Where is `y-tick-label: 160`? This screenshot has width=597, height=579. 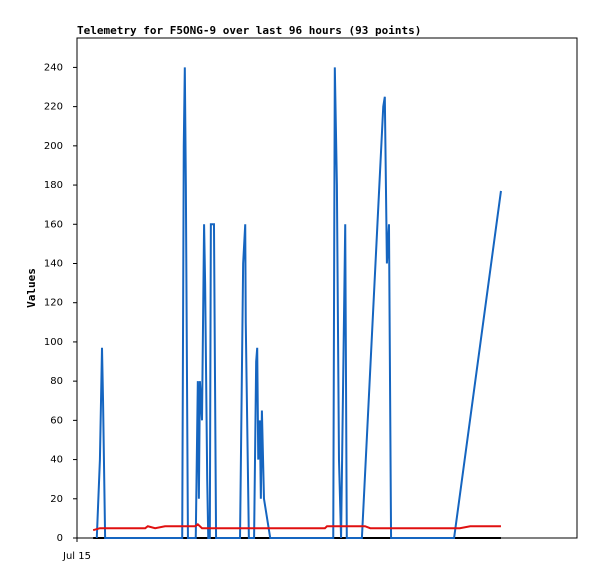 y-tick-label: 160 is located at coordinates (53, 224).